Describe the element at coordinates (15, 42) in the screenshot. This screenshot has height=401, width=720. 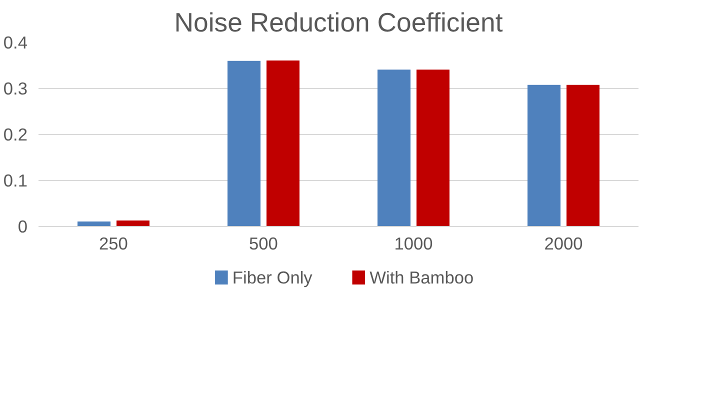
I see `y-tick-label: 0.4` at that location.